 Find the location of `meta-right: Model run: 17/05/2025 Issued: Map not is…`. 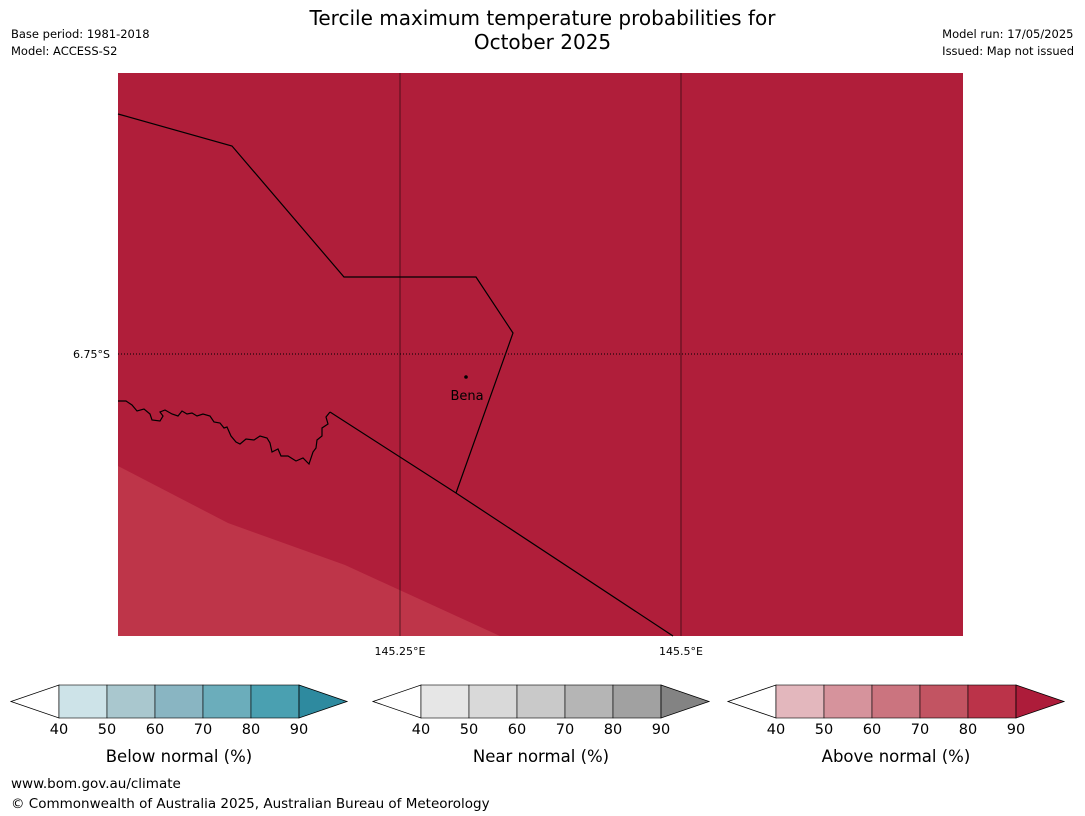

meta-right: Model run: 17/05/2025 Issued: Map not is… is located at coordinates (1008, 43).